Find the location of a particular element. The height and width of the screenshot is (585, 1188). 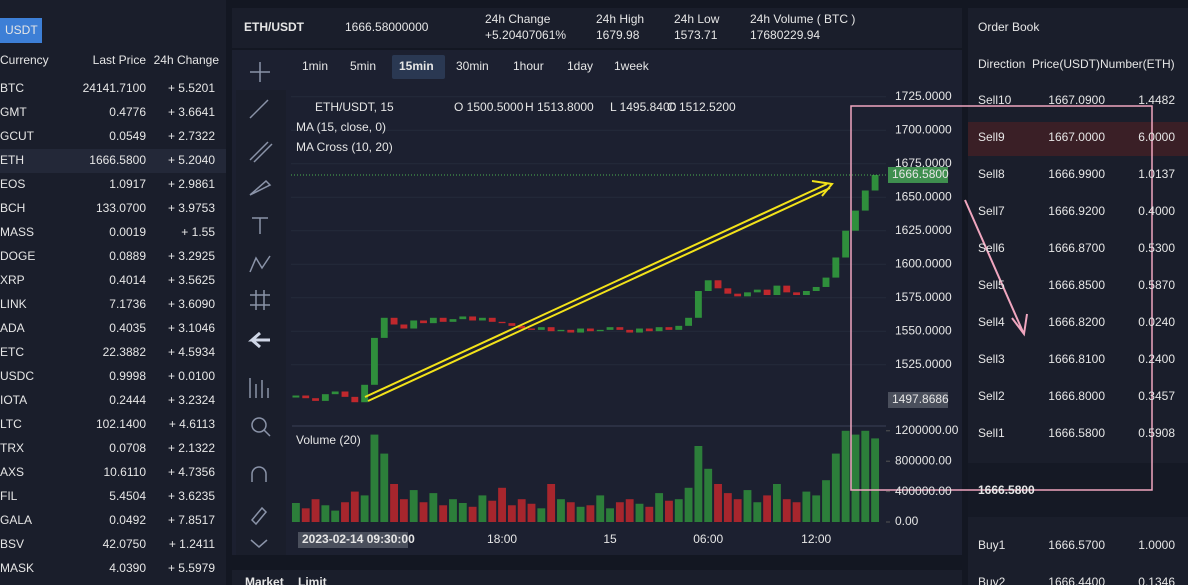

coin-name: ETH is located at coordinates (12, 160).